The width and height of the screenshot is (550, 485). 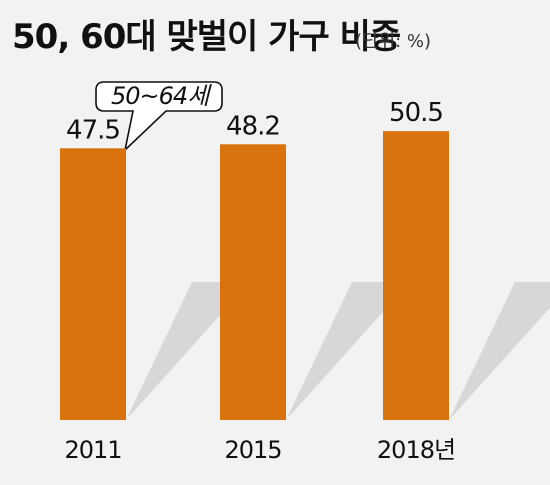 What do you see at coordinates (92, 450) in the screenshot?
I see `category-label: 2011` at bounding box center [92, 450].